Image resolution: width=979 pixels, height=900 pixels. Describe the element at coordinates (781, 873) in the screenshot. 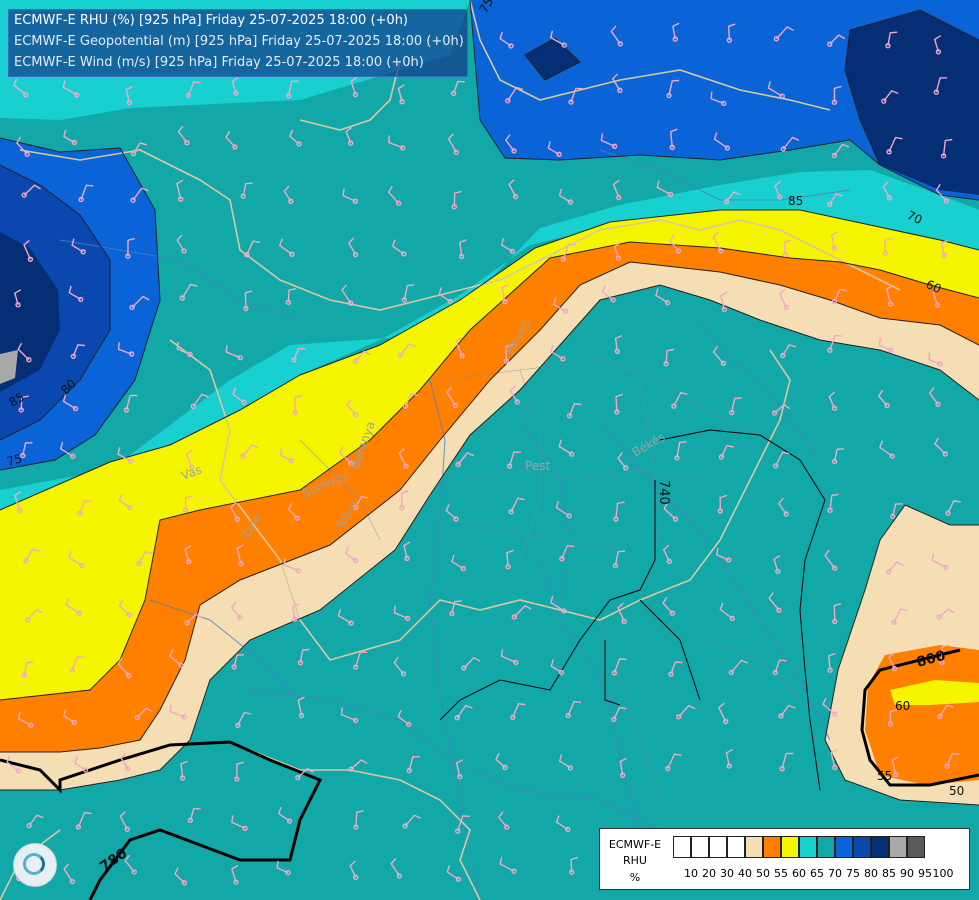

I see `legend-tick-label: 55` at that location.